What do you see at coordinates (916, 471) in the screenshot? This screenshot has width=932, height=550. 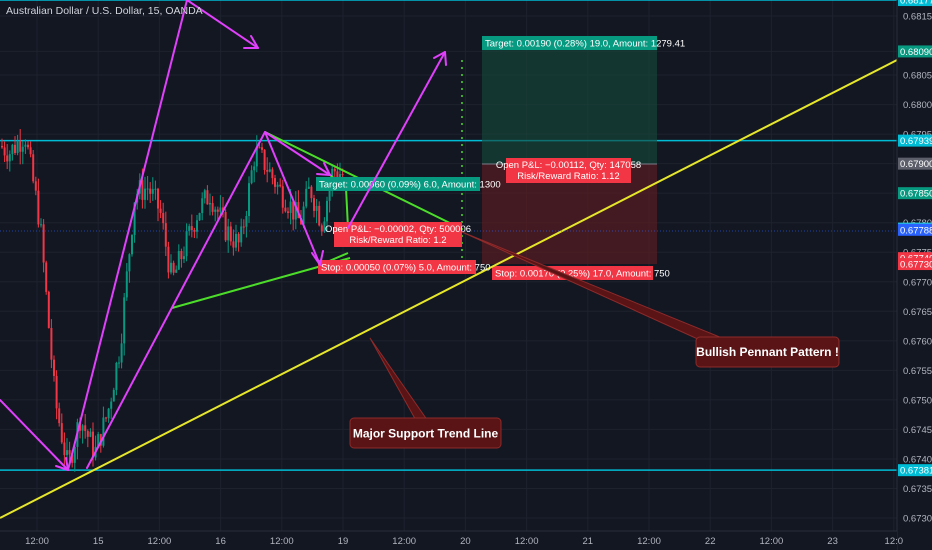 I see `price-tag-label: 0.67381` at bounding box center [916, 471].